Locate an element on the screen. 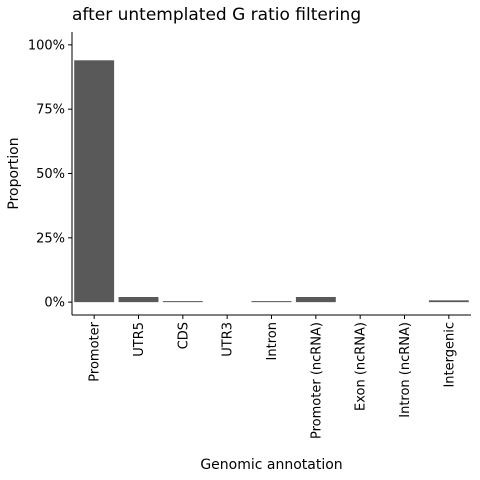 The height and width of the screenshot is (480, 480). y-tick-label: 50% is located at coordinates (50, 174).